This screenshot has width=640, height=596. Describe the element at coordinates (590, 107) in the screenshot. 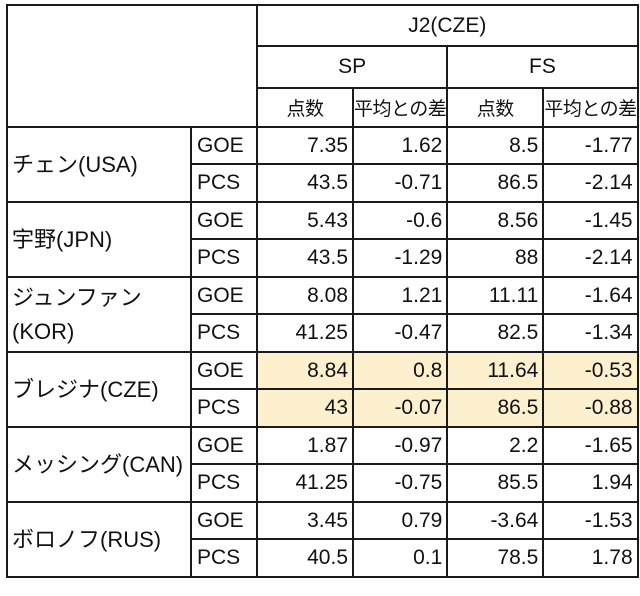

I see `subheader-fs-diff: 平均との差` at that location.